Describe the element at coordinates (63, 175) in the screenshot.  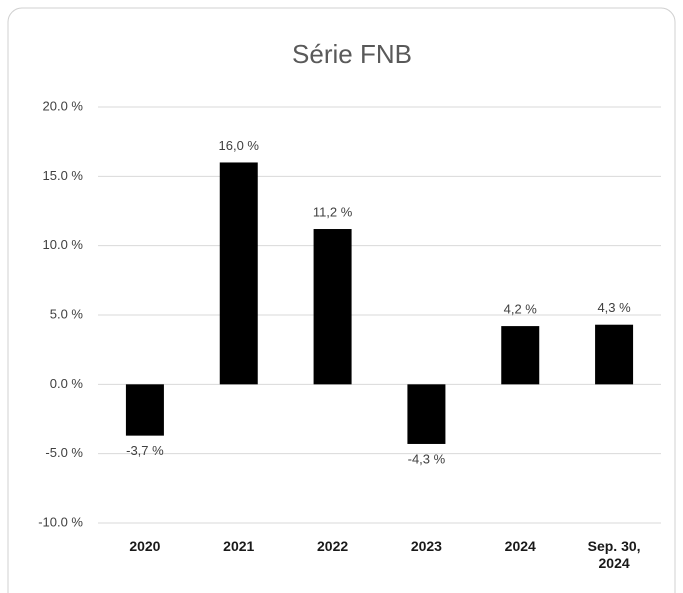
I see `y-tick-label: 15.0 %` at that location.